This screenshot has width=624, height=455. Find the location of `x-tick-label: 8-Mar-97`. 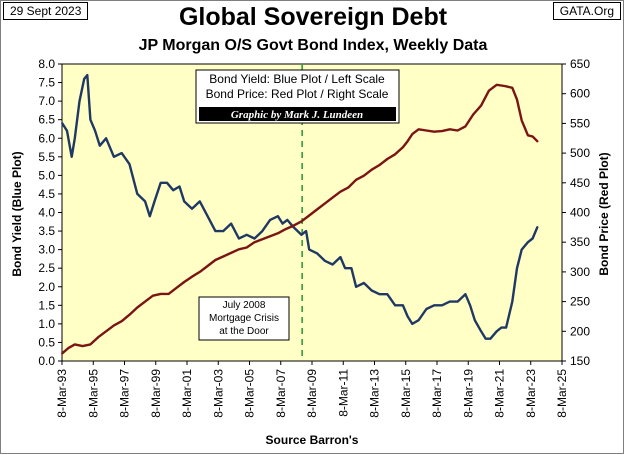

x-tick-label: 8-Mar-97 is located at coordinates (125, 393).